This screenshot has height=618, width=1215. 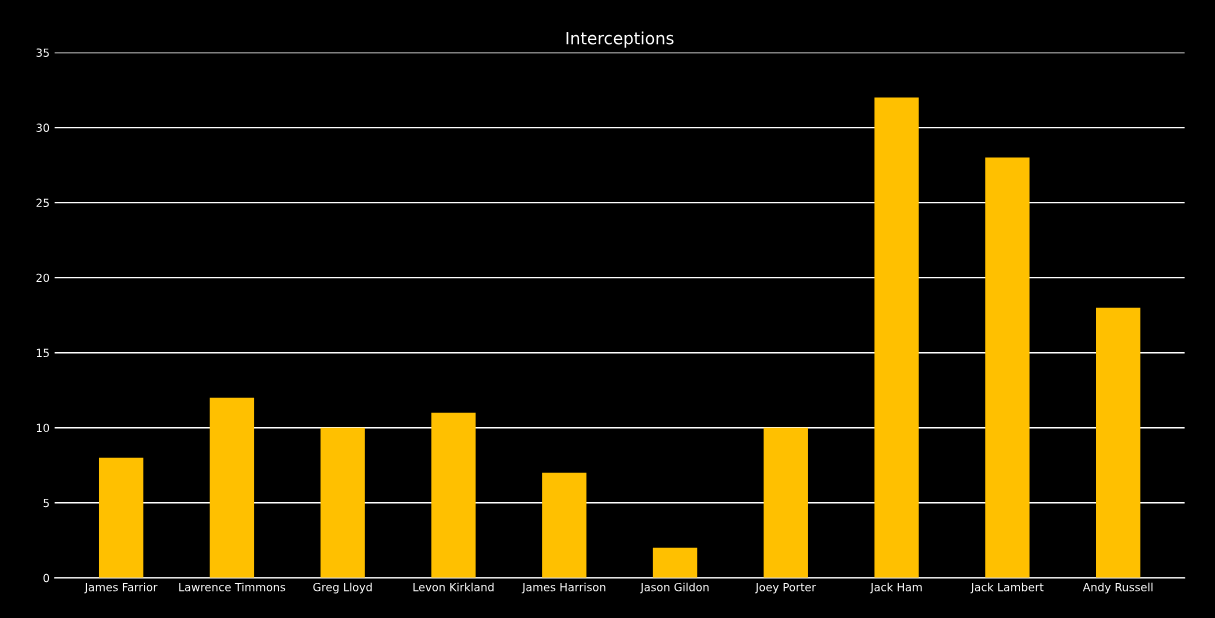 What do you see at coordinates (121, 588) in the screenshot?
I see `x-tick-label: James Farrior` at bounding box center [121, 588].